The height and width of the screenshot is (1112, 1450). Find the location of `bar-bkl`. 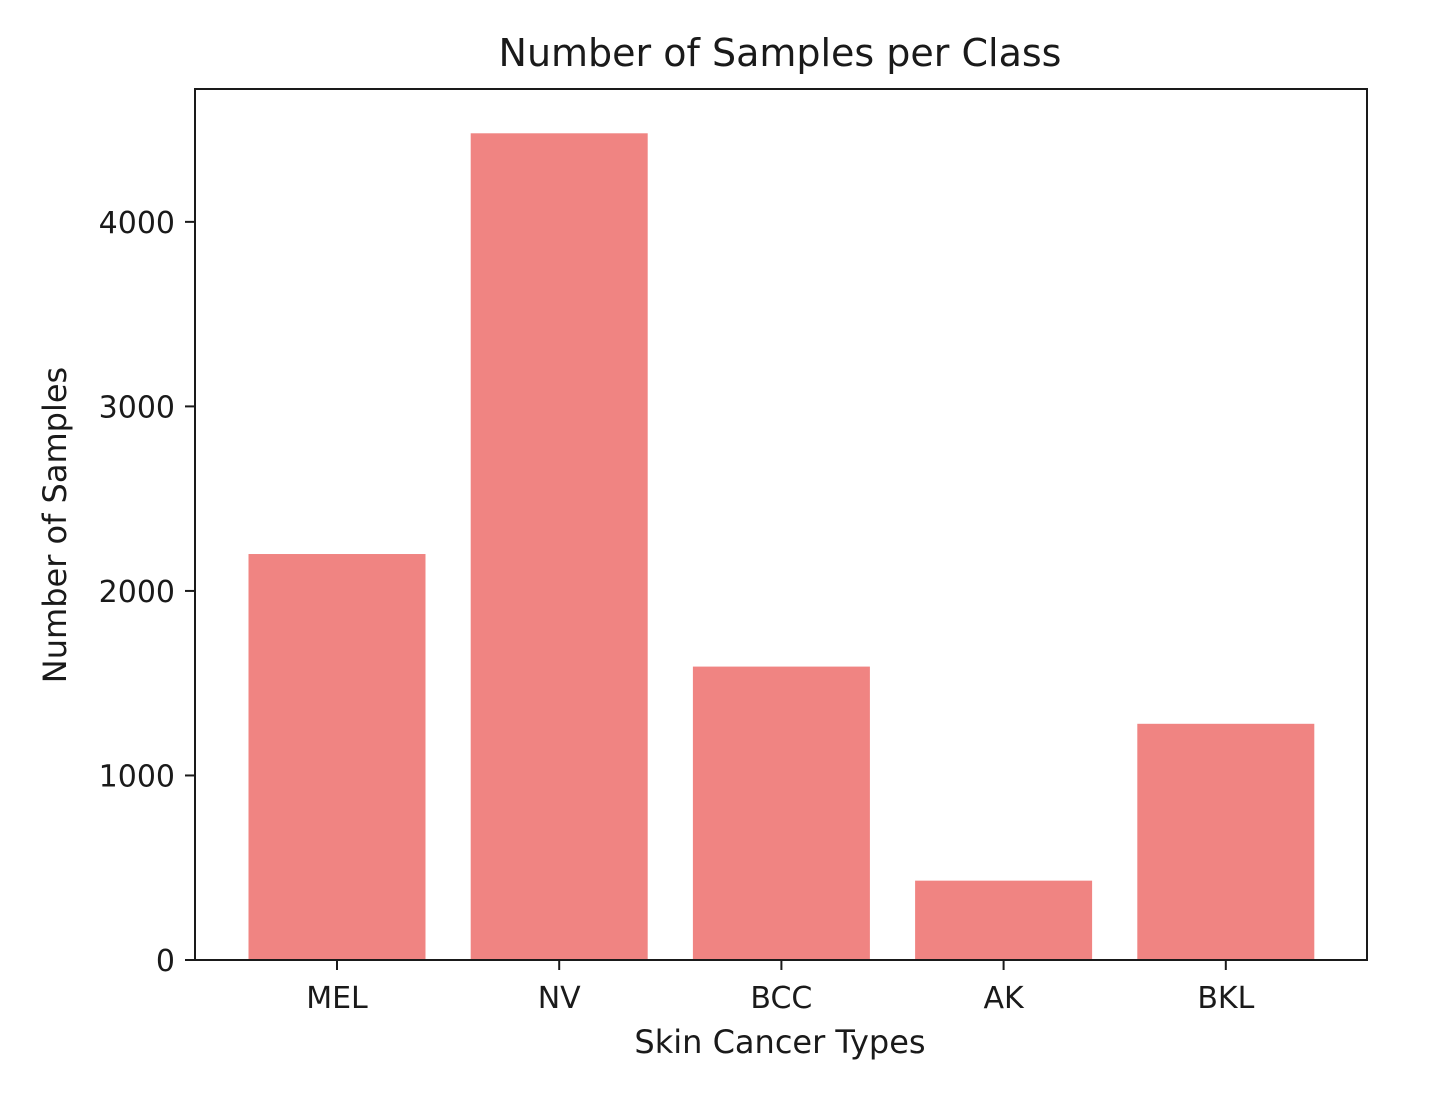

bar-bkl is located at coordinates (1226, 841).